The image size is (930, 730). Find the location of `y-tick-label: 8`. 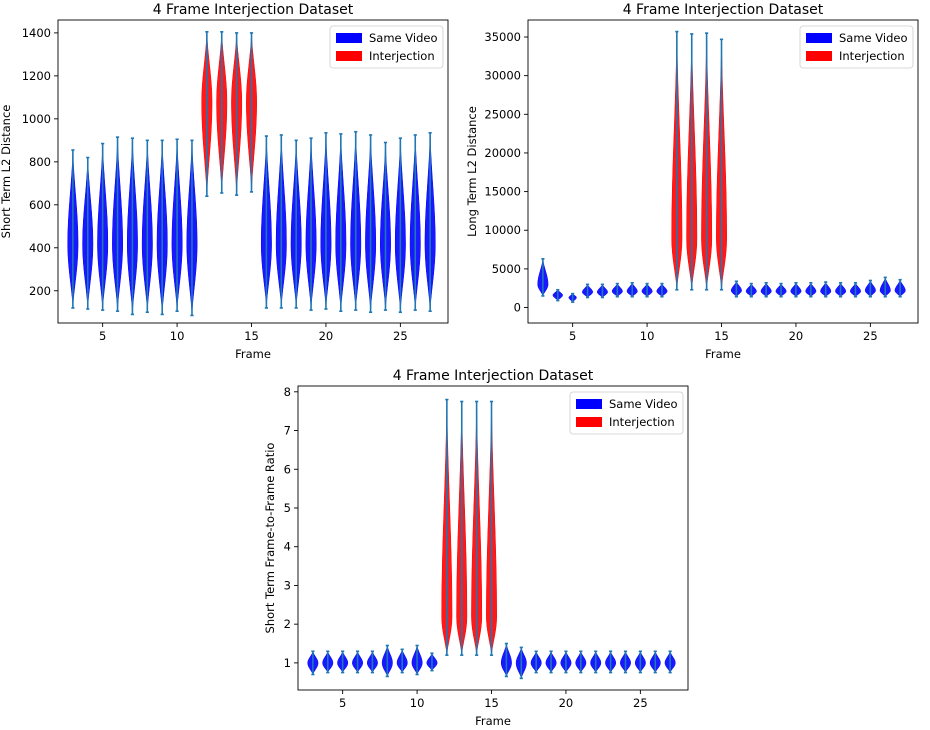

y-tick-label: 8 is located at coordinates (287, 392).